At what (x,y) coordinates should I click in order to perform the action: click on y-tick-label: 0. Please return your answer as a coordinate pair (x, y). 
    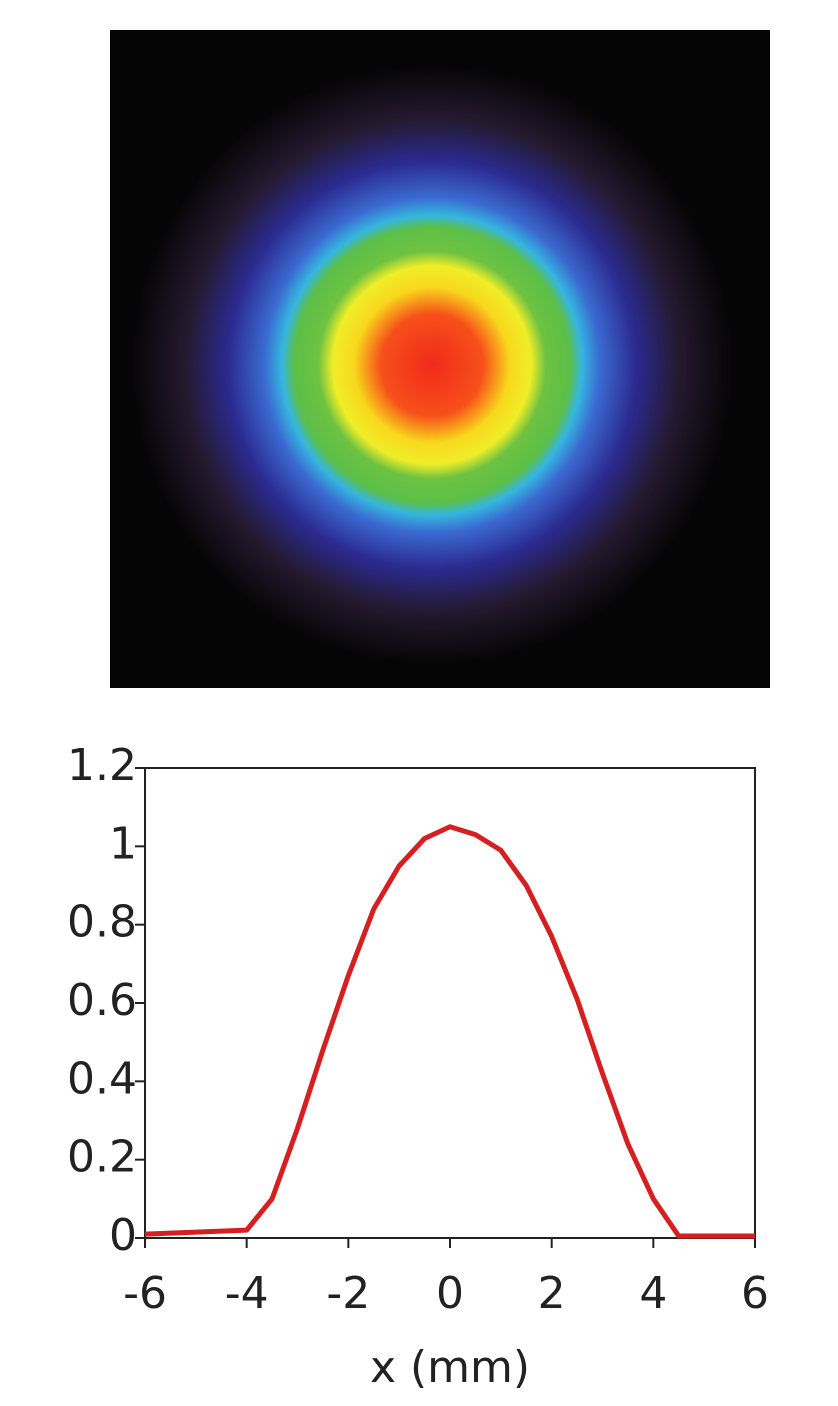
    Looking at the image, I should click on (123, 1235).